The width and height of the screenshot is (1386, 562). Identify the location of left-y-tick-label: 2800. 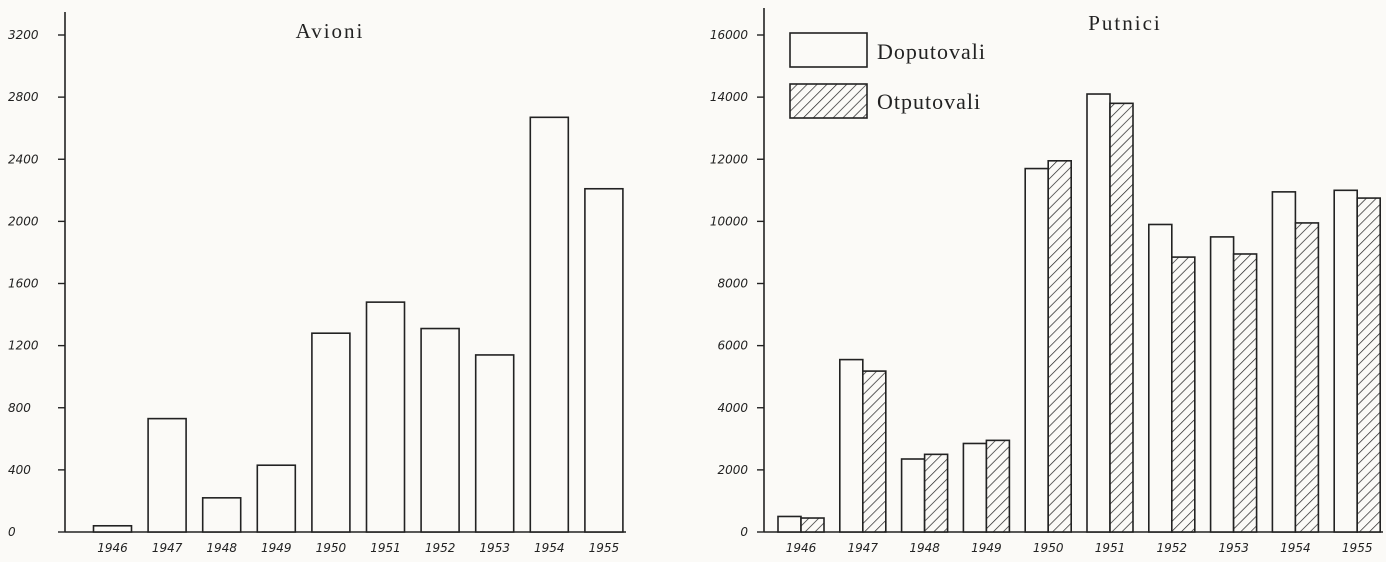
(23, 97).